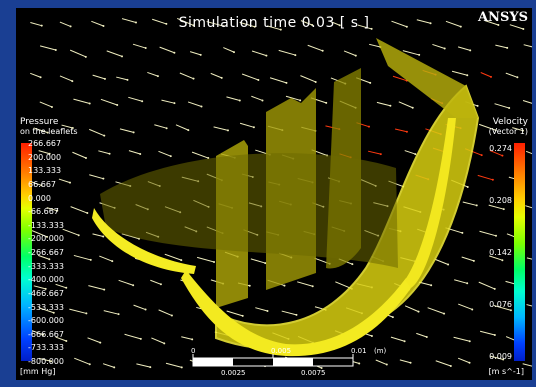  I want to click on simulation-time-title: Simulation time 0.03 [ s ], so click(274, 23).